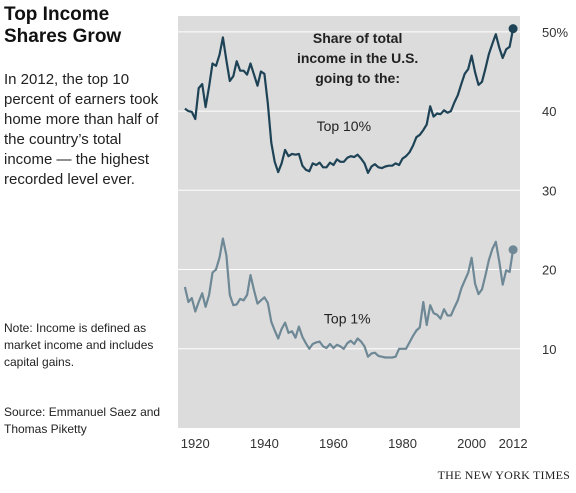 This screenshot has height=493, width=576. What do you see at coordinates (63, 25) in the screenshot?
I see `chart-title: Top Income Shares Grow` at bounding box center [63, 25].